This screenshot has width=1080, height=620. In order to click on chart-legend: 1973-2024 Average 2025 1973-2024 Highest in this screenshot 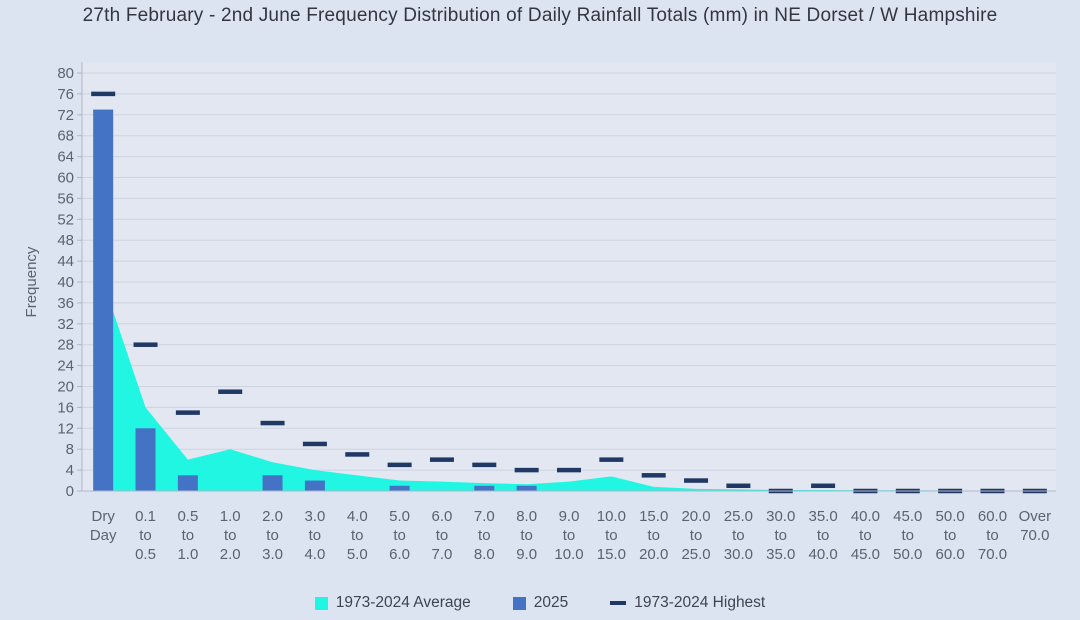, I will do `click(540, 603)`.